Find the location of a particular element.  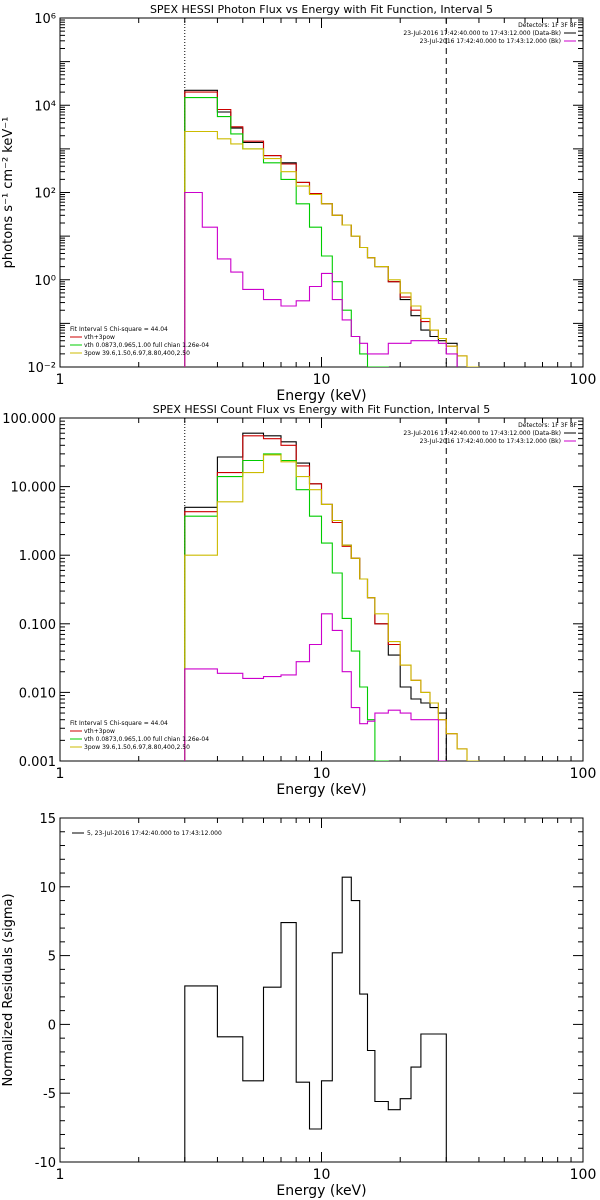

y-tick-label: 1.000 is located at coordinates (37, 556).